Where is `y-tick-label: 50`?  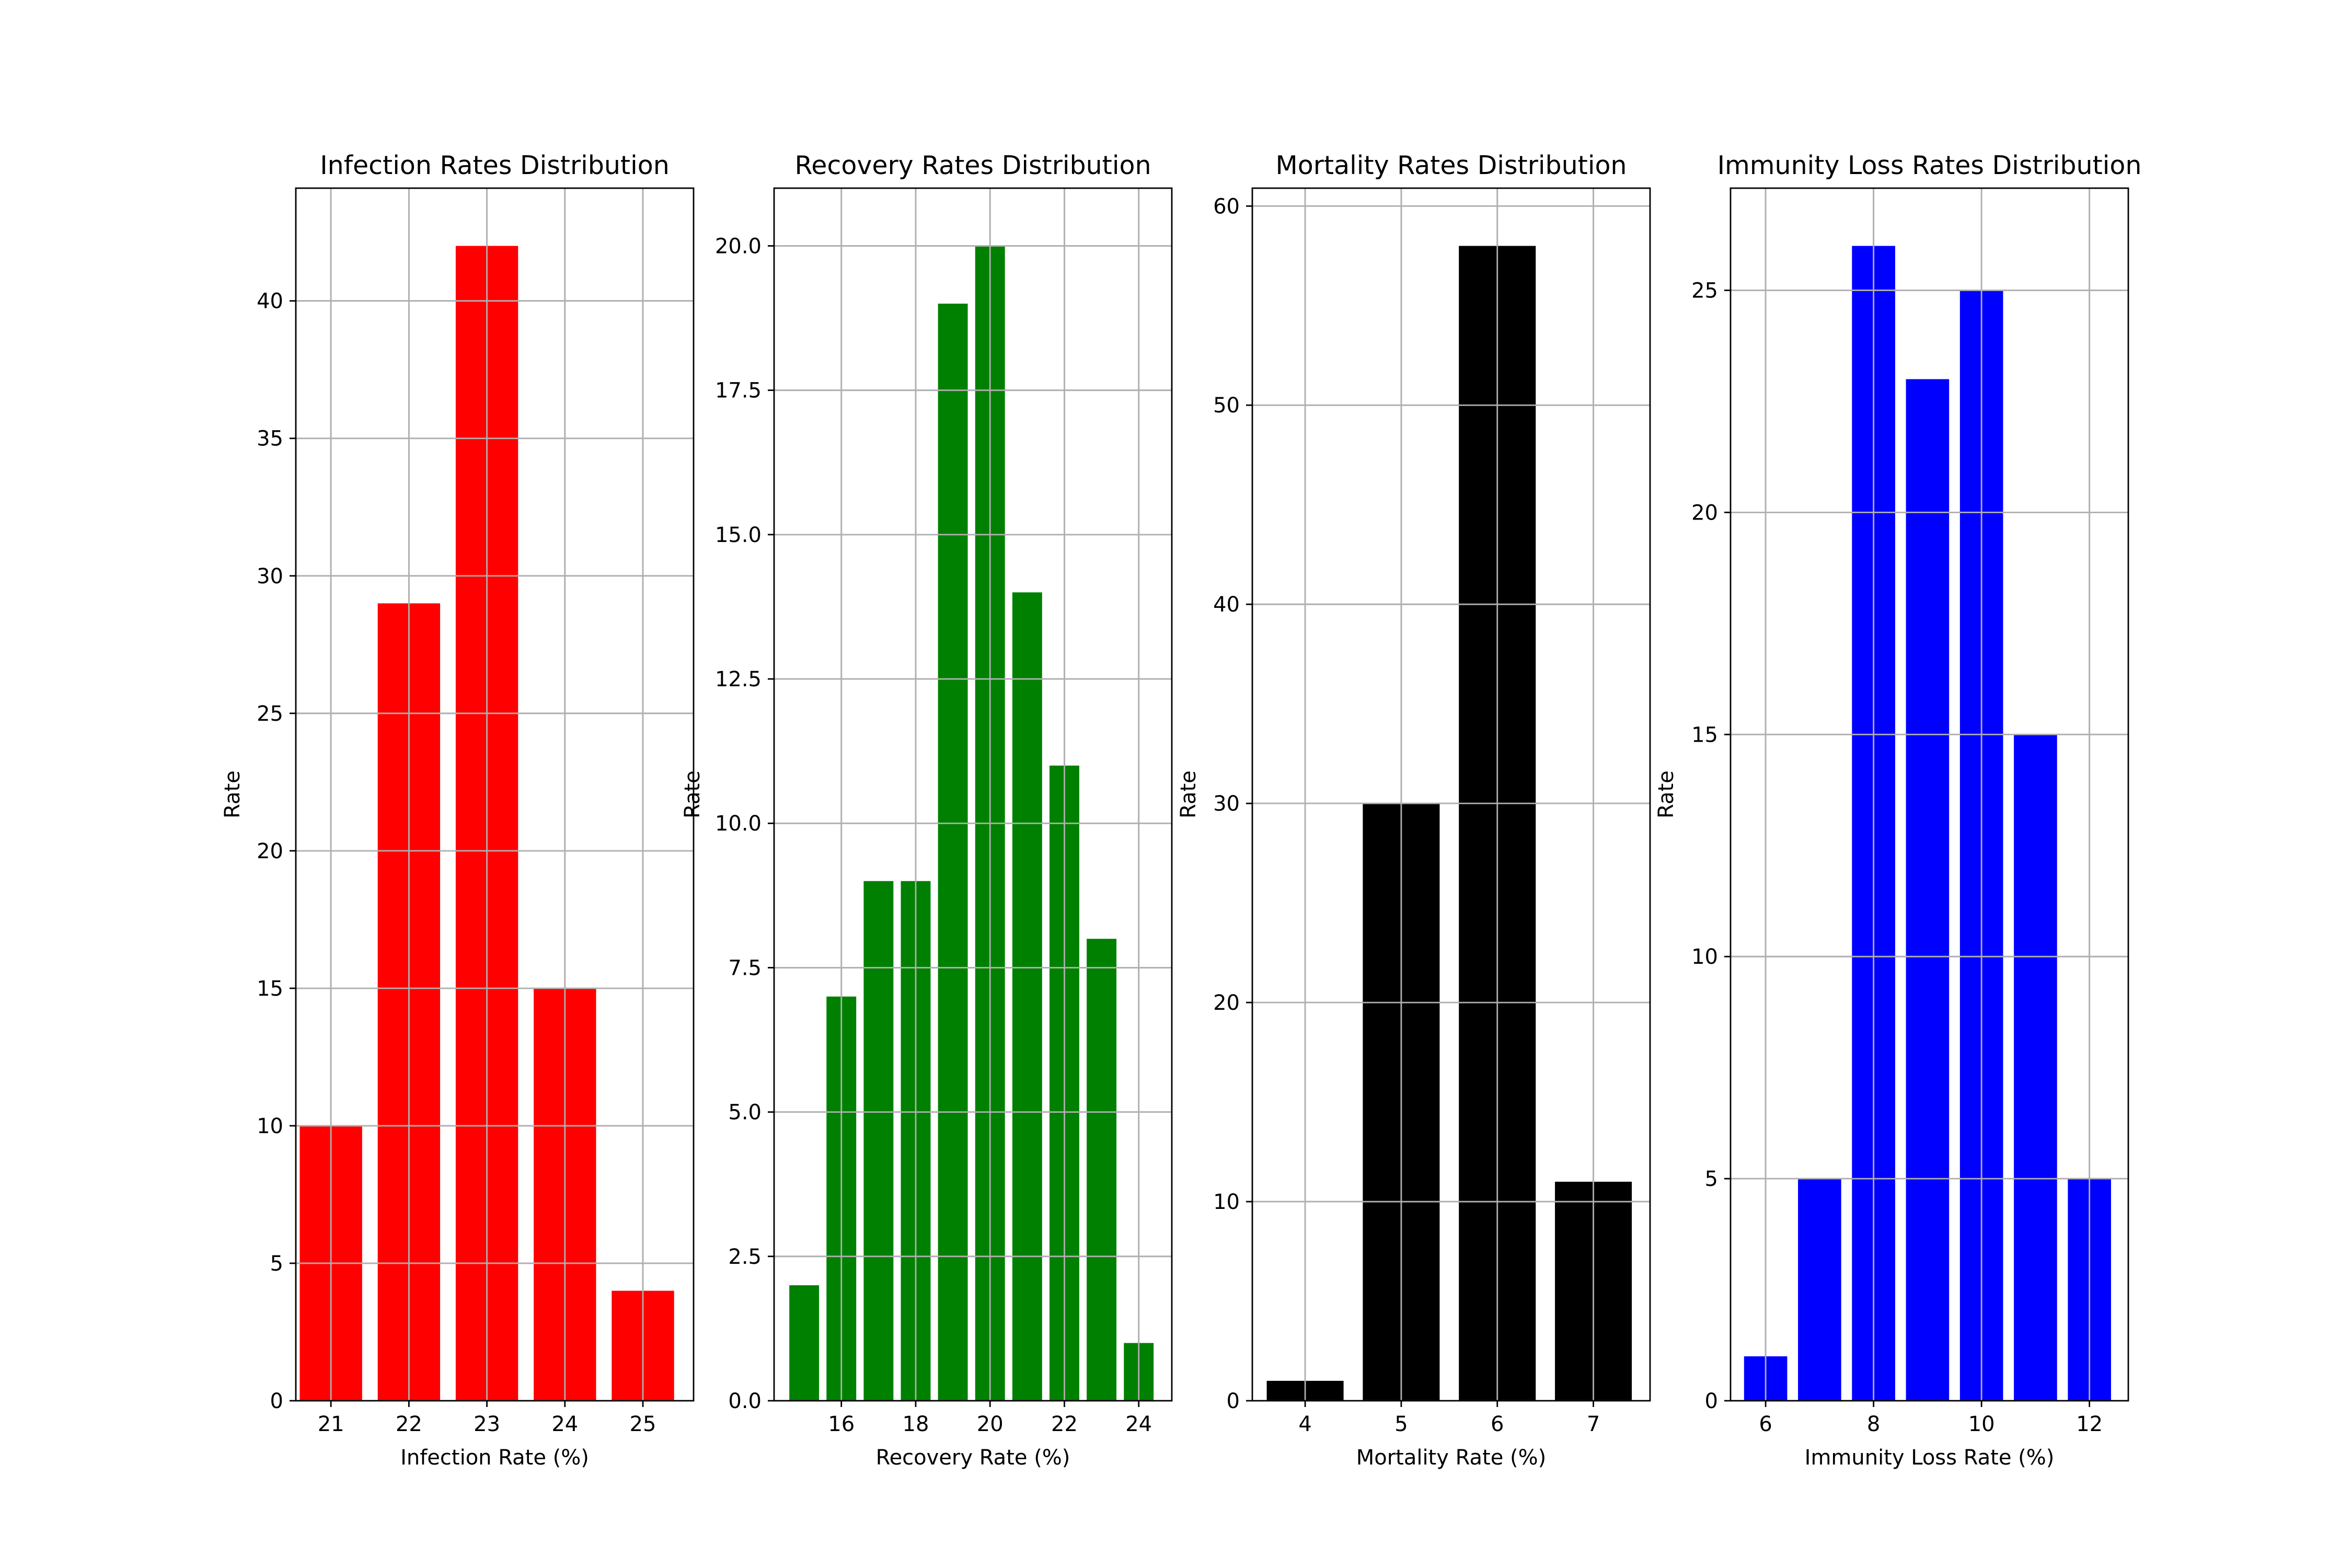
y-tick-label: 50 is located at coordinates (1226, 406).